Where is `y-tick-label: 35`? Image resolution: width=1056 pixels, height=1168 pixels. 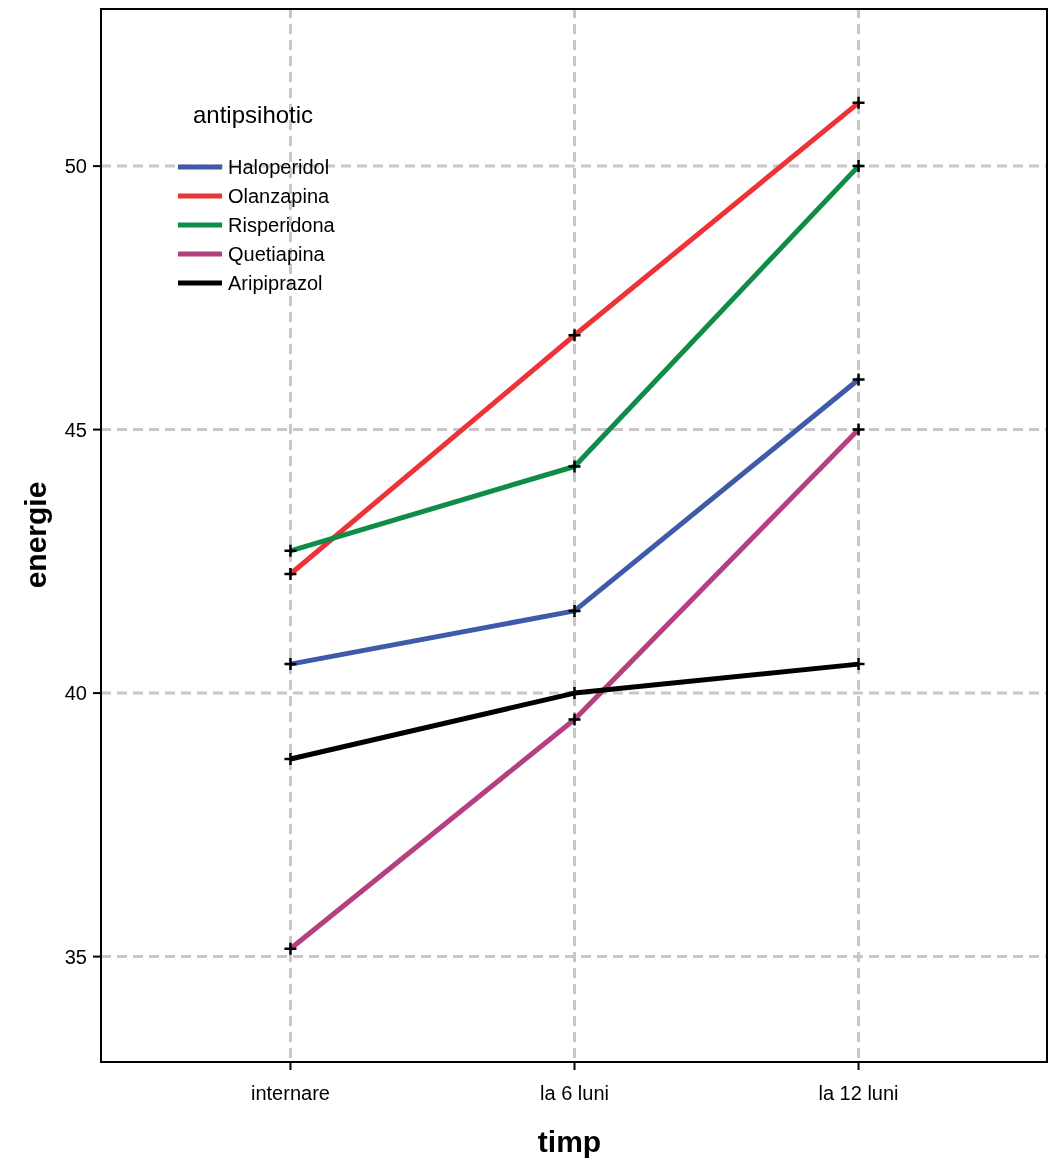
y-tick-label: 35 is located at coordinates (75, 956).